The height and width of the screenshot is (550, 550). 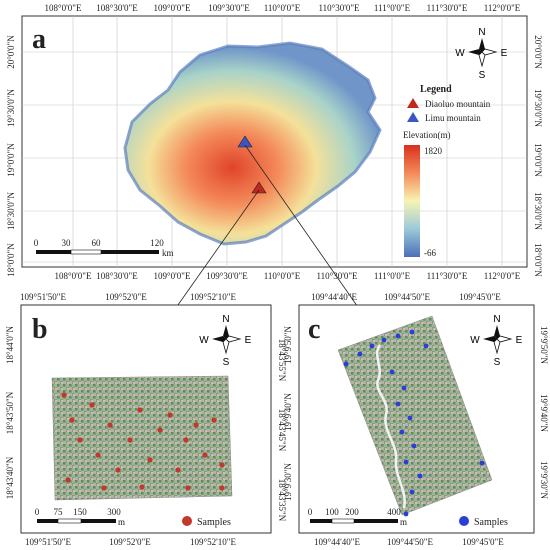 I want to click on panel-c-river, so click(x=390, y=426).